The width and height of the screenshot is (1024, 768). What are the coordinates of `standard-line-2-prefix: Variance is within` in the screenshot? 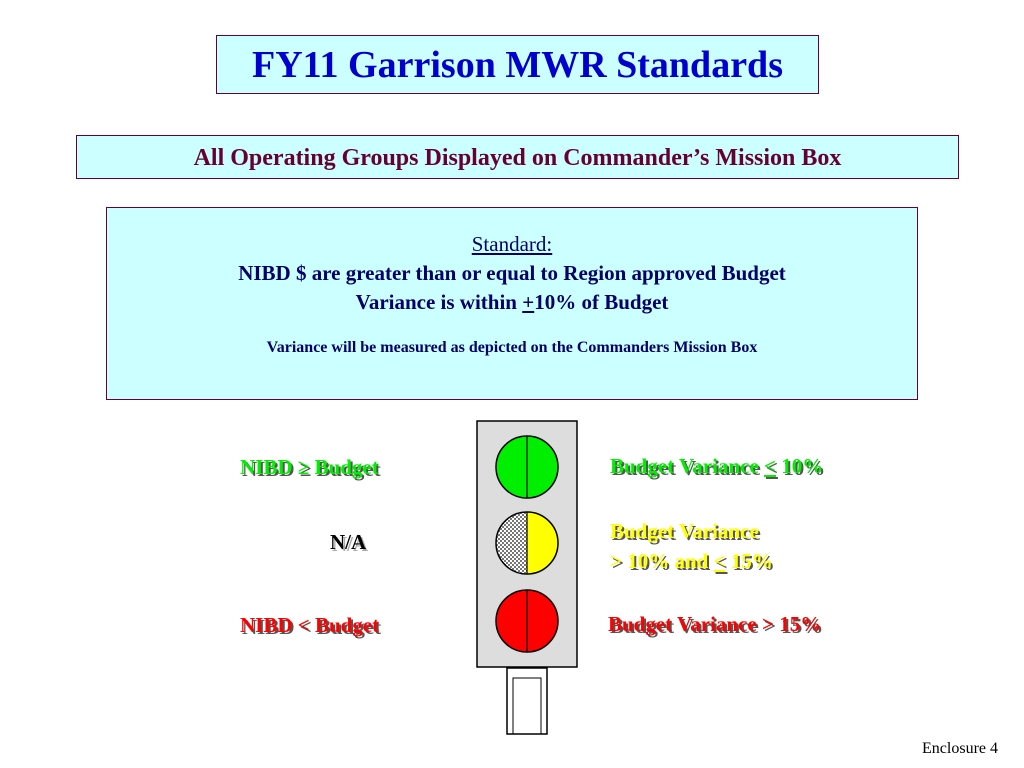 It's located at (439, 302).